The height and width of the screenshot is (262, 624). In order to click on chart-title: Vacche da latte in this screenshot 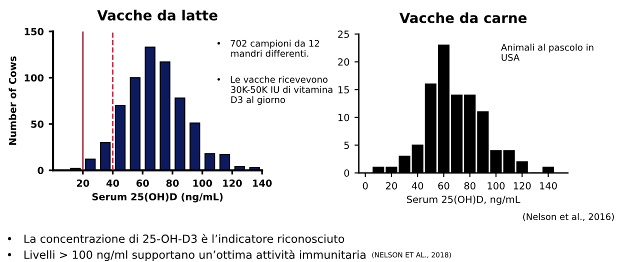, I will do `click(157, 15)`.